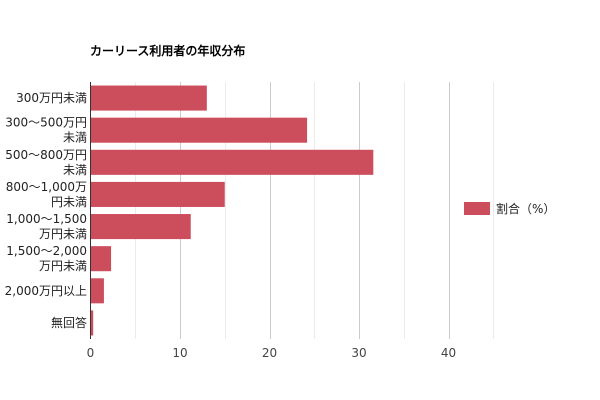 The image size is (600, 400). What do you see at coordinates (46, 251) in the screenshot?
I see `category-label: 1,500〜2,000` at bounding box center [46, 251].